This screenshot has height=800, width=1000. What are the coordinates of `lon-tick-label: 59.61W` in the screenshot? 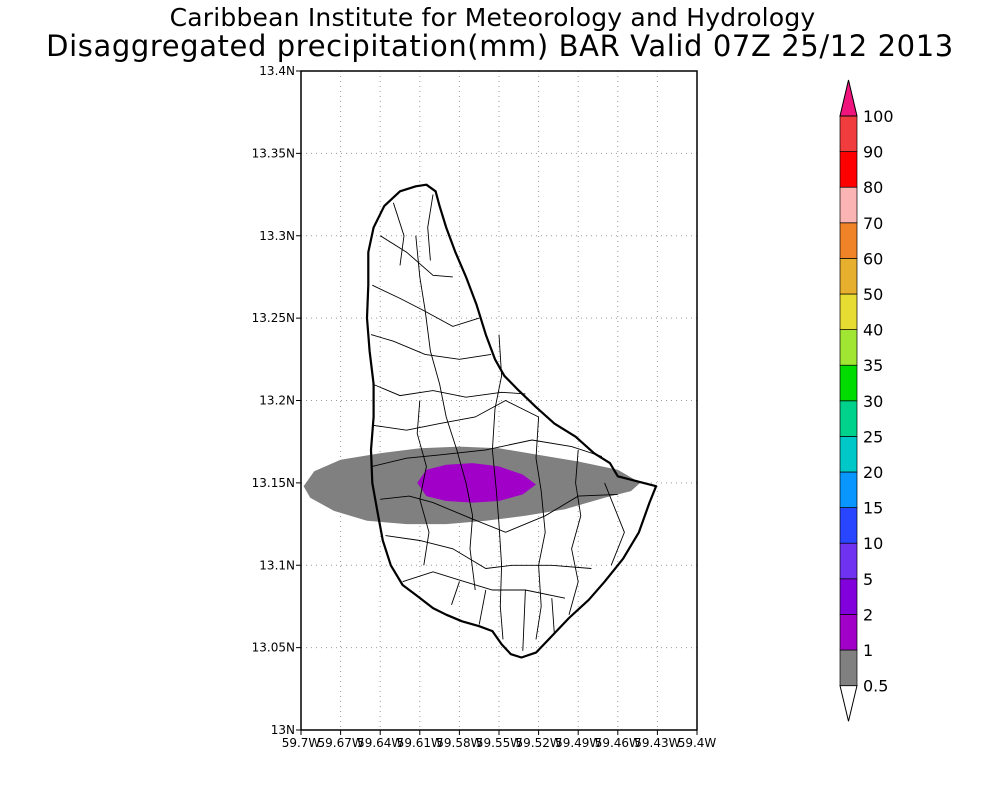 It's located at (420, 743).